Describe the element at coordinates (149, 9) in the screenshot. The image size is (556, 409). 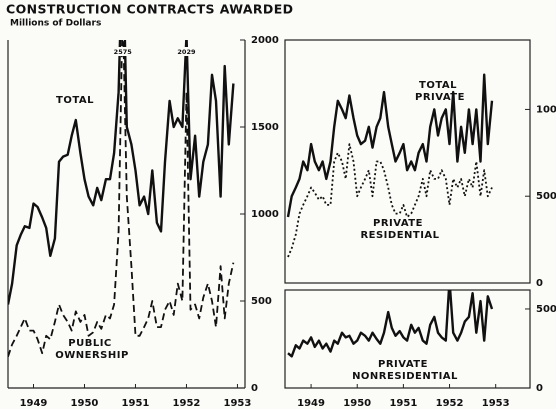
I see `chart-title: CONSTRUCTION CONTRACTS AWARDED` at that location.